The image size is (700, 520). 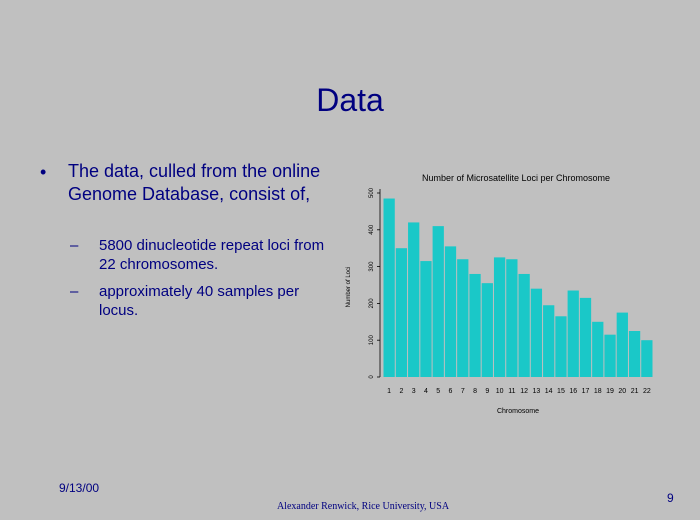 What do you see at coordinates (549, 391) in the screenshot?
I see `x-tick-label: 14` at bounding box center [549, 391].